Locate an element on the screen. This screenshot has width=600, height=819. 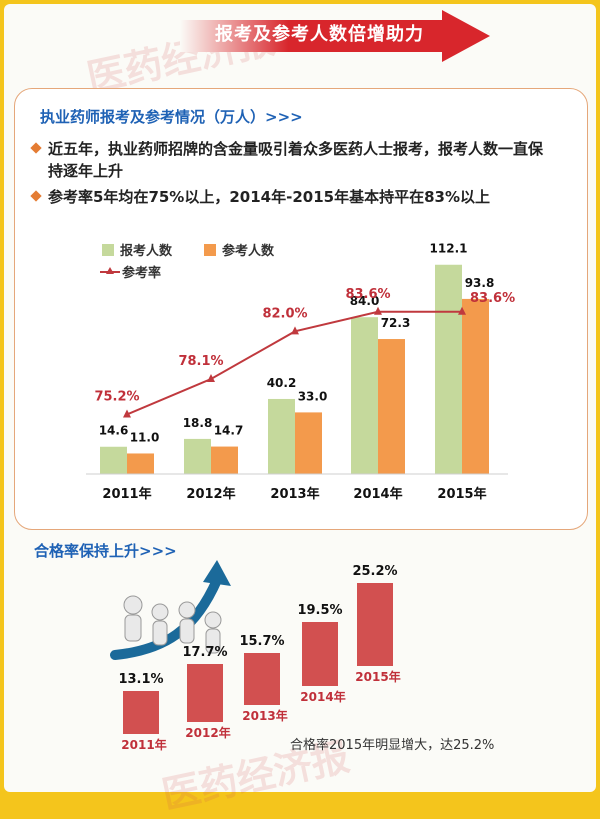
x-tick-label: 2013年 is located at coordinates (294, 494).